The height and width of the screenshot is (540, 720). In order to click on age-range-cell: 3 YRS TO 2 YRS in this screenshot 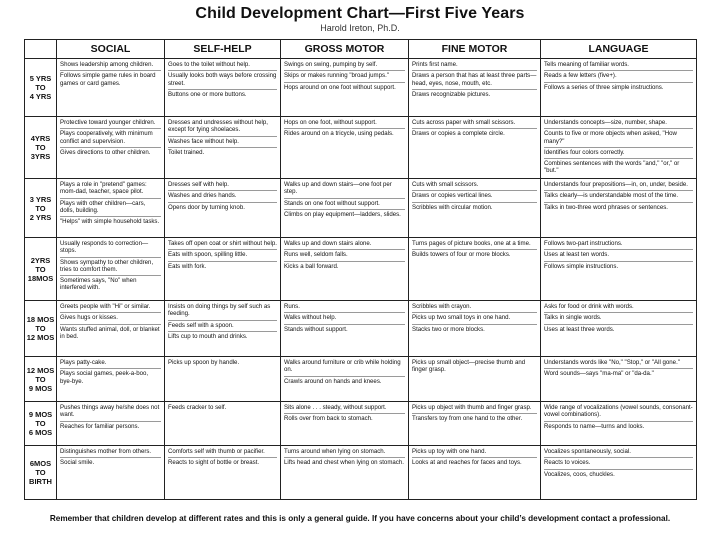, I will do `click(40, 208)`.